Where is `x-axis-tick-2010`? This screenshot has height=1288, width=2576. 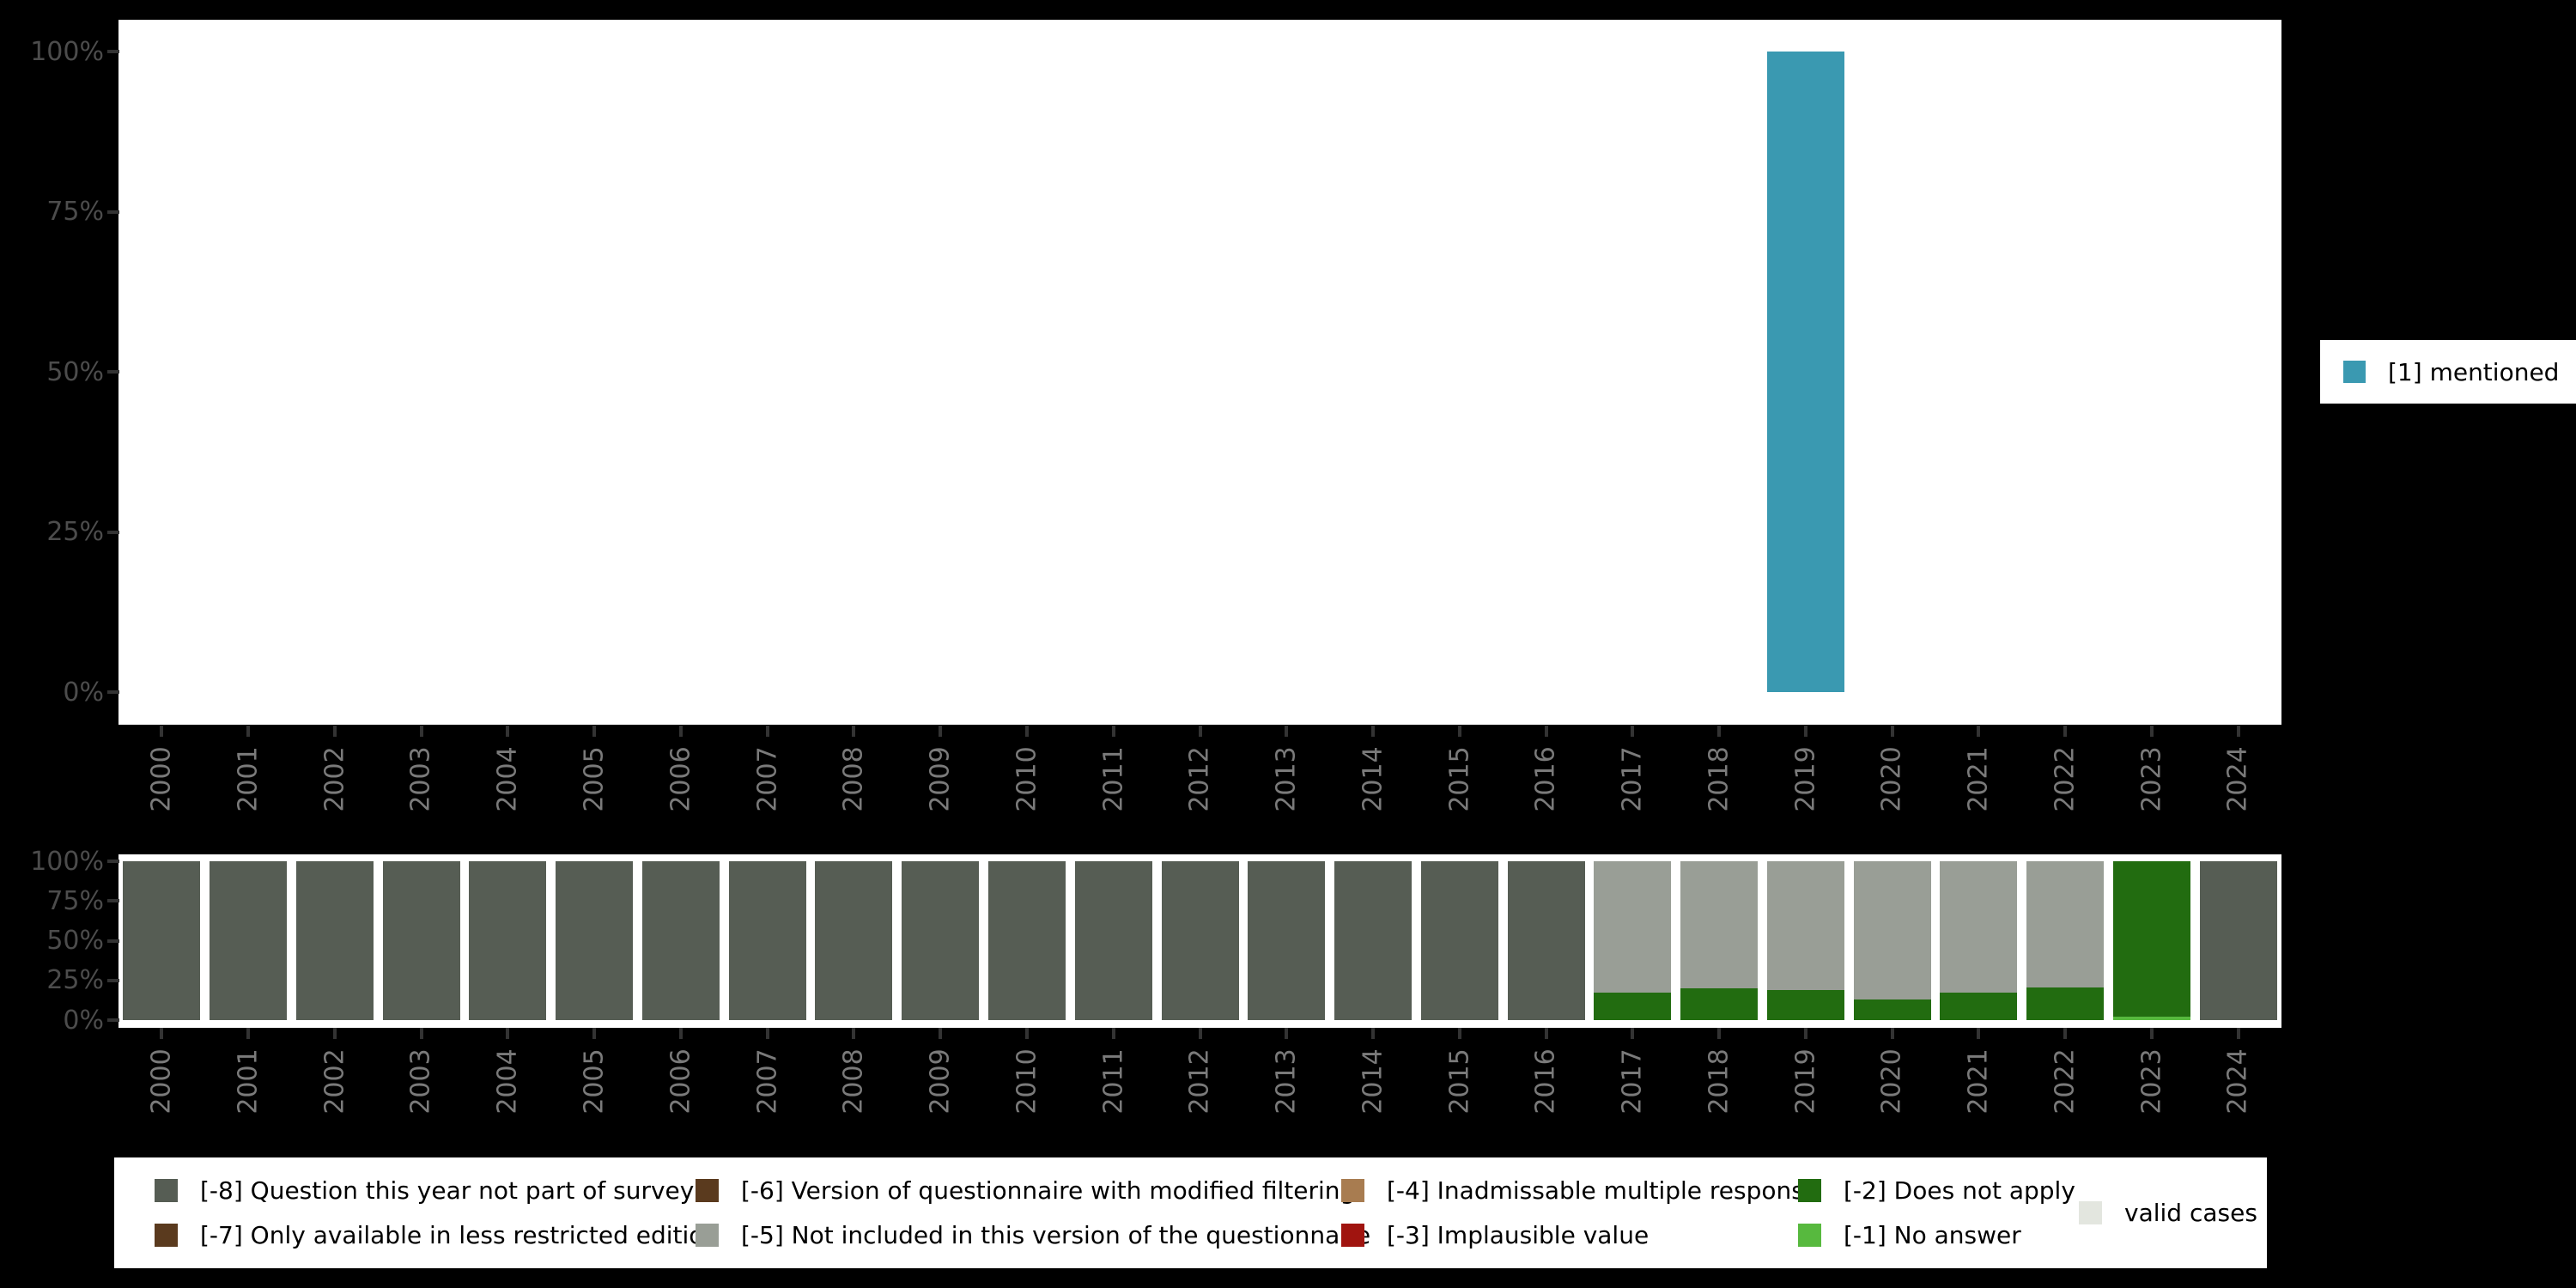
x-axis-tick-2010 is located at coordinates (1027, 731).